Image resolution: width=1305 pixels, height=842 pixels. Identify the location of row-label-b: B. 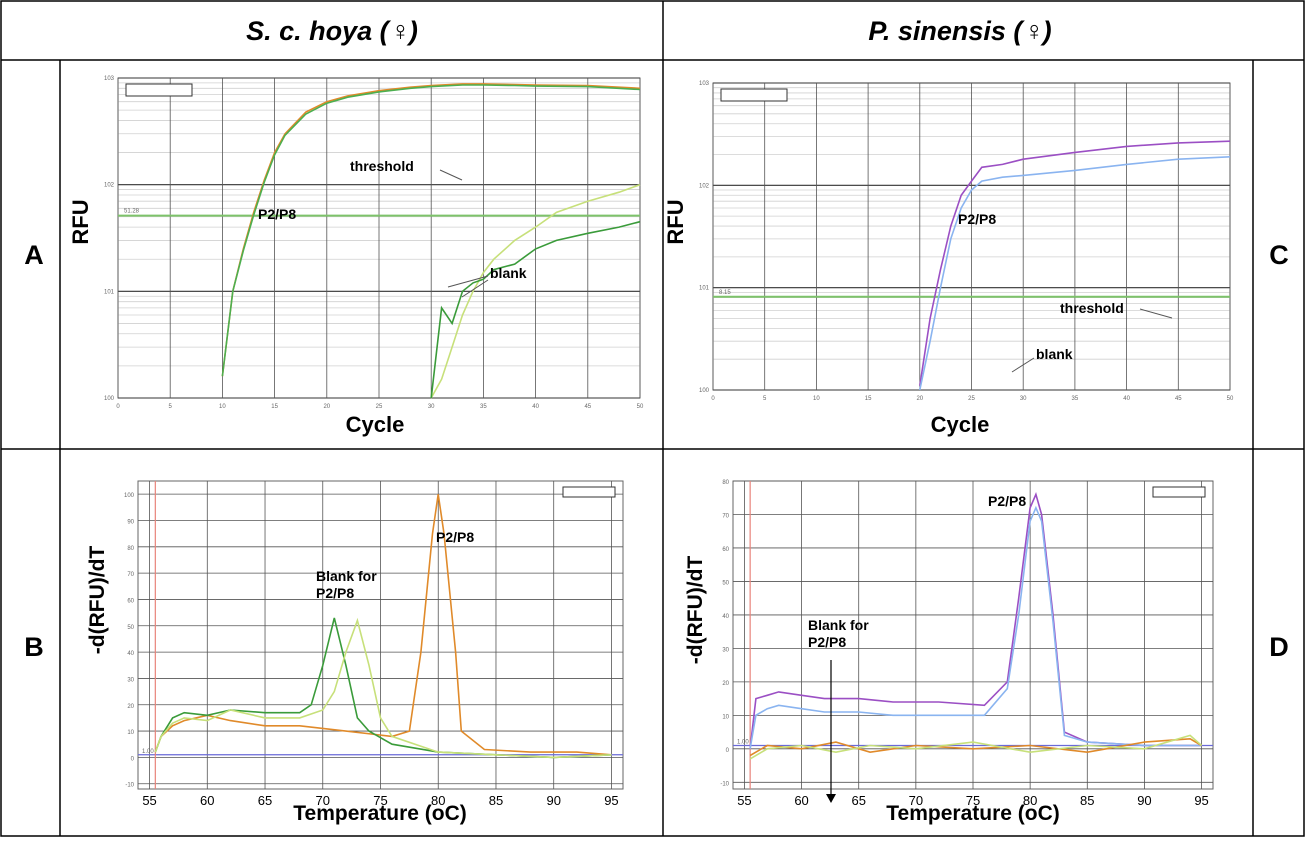
(34, 647).